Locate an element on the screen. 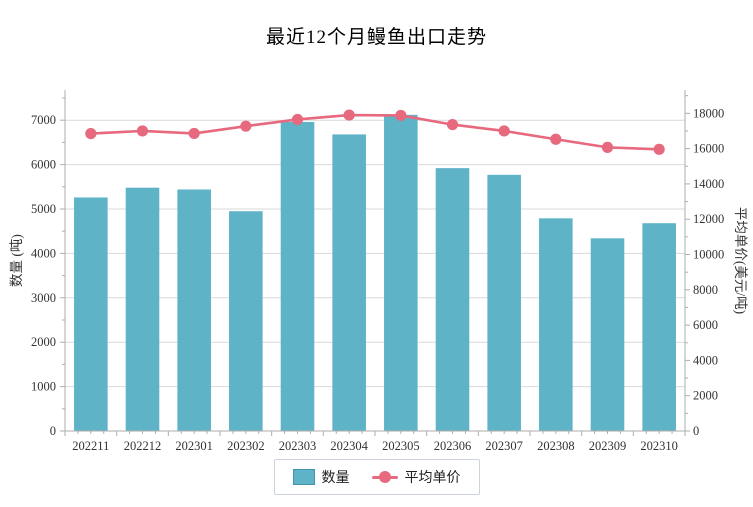 The height and width of the screenshot is (507, 753). right-axis-title: 平均单价(美元/吨) is located at coordinates (740, 260).